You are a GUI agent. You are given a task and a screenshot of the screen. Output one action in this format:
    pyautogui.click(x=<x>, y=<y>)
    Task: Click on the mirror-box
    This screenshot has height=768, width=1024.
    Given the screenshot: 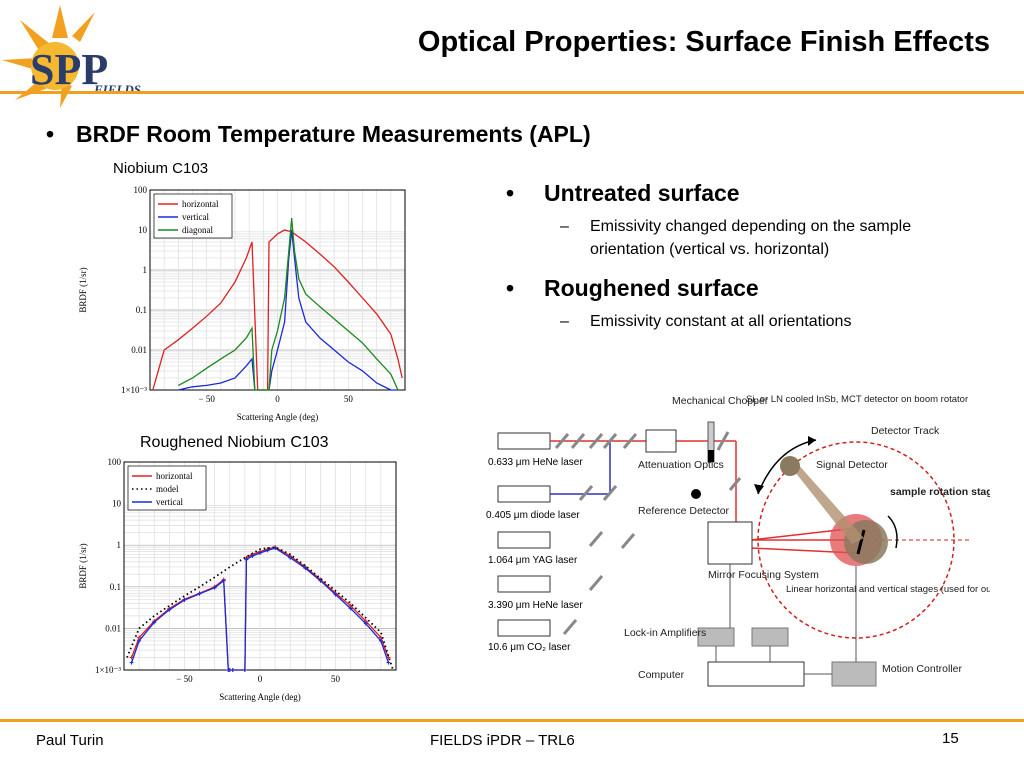 What is the action you would take?
    pyautogui.click(x=730, y=543)
    